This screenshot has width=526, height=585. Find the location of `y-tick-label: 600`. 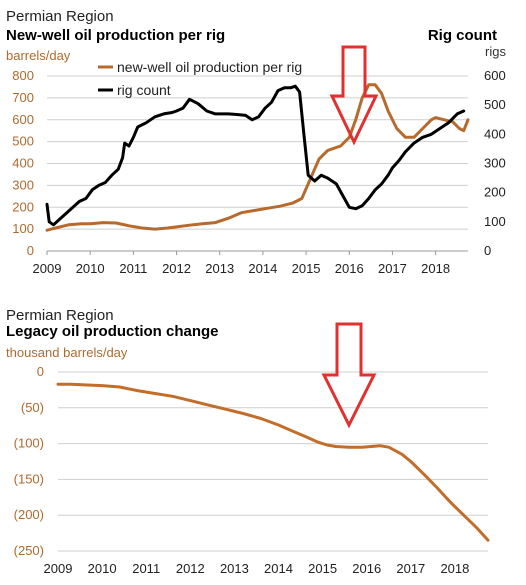

y-tick-label: 600 is located at coordinates (23, 119).